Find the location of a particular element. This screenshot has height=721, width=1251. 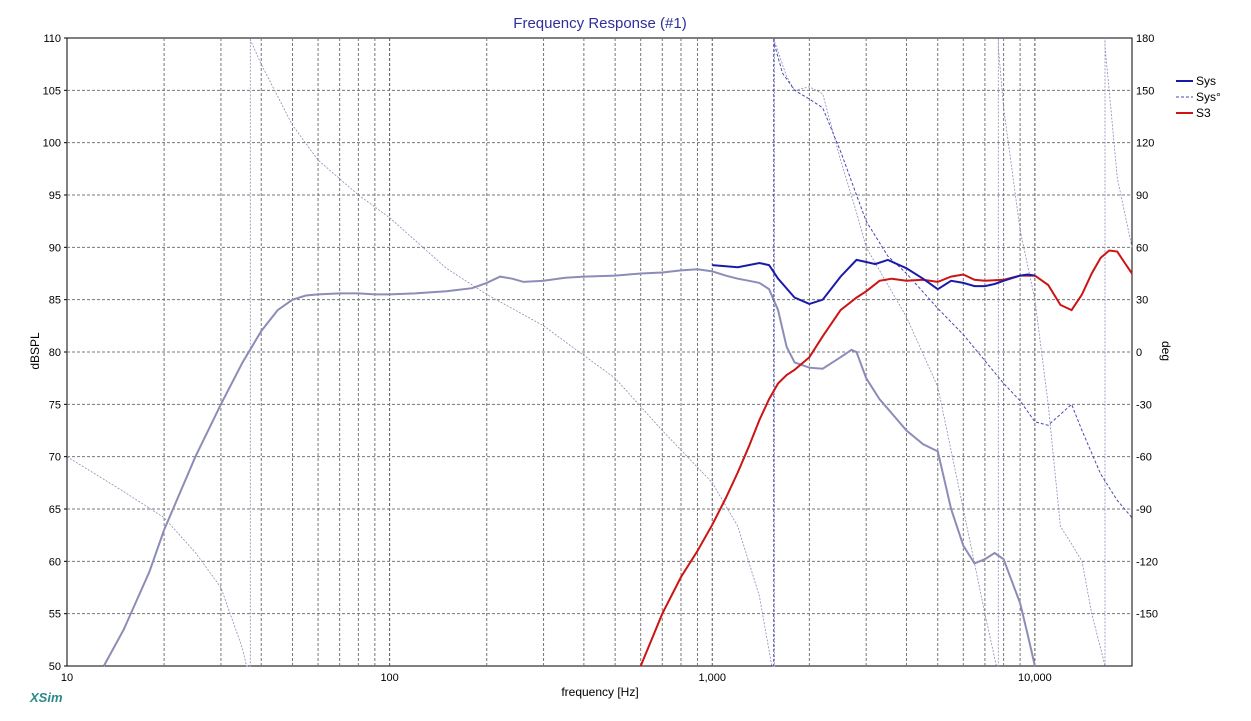

y2-tick-label: -60 is located at coordinates (1144, 458).